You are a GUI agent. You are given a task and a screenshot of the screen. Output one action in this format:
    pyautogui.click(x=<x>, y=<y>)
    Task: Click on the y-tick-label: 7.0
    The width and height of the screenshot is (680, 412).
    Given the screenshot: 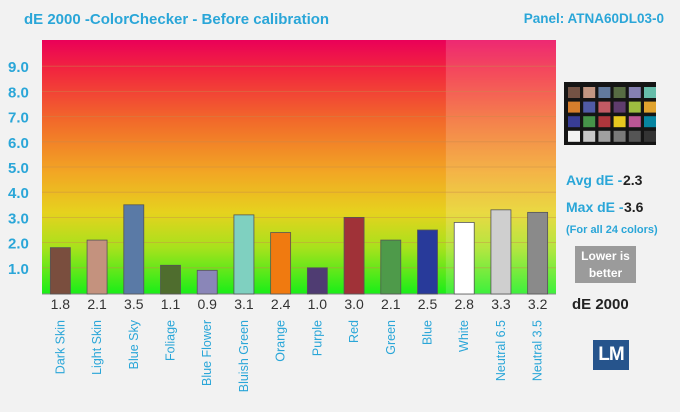 What is the action you would take?
    pyautogui.click(x=18, y=118)
    